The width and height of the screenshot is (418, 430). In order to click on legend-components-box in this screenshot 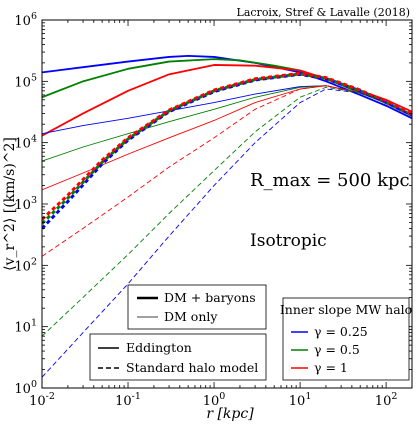, I will do `click(197, 307)`.